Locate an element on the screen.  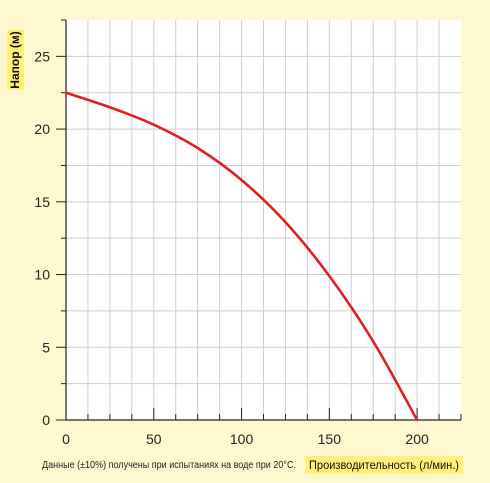
x-tick-label: 150 is located at coordinates (330, 439).